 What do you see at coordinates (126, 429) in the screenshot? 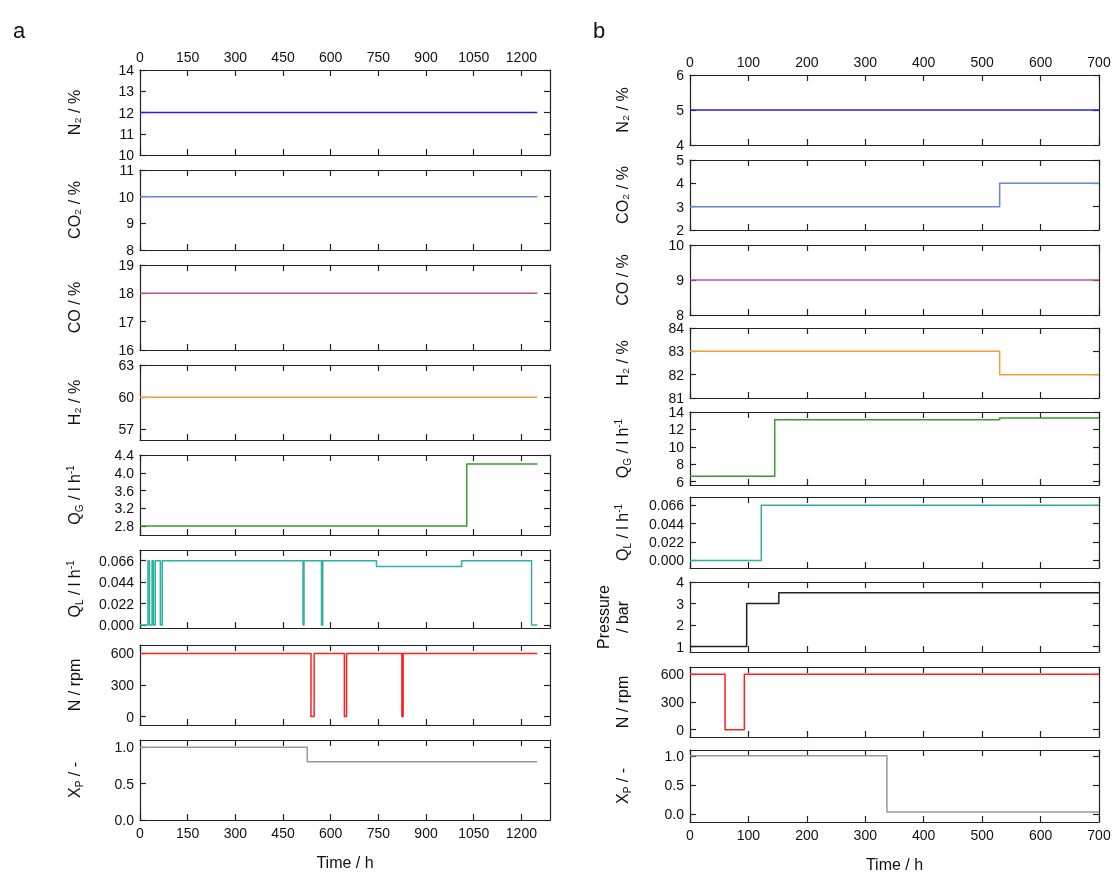
I see `y-tick-label: 57` at bounding box center [126, 429].